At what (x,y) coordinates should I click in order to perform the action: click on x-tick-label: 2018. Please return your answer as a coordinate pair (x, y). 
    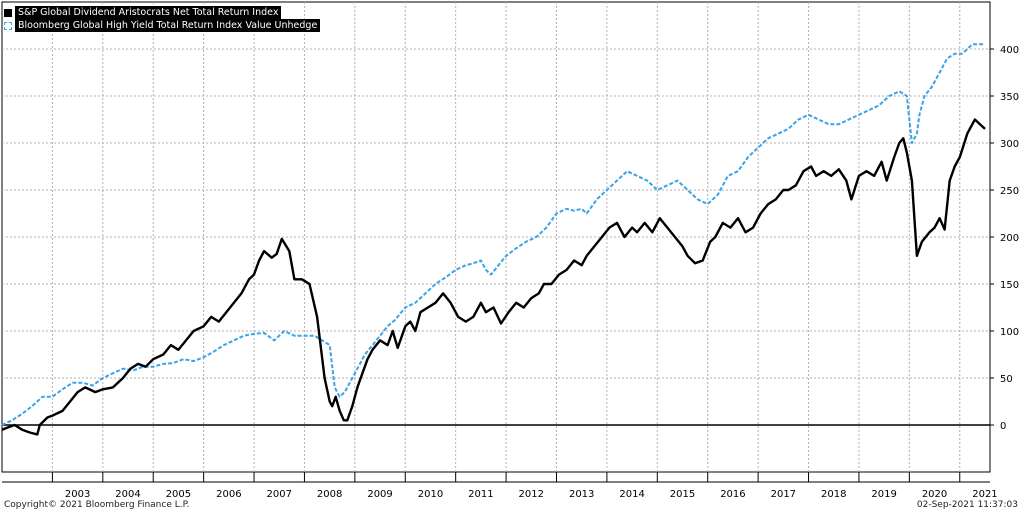
    Looking at the image, I should click on (833, 494).